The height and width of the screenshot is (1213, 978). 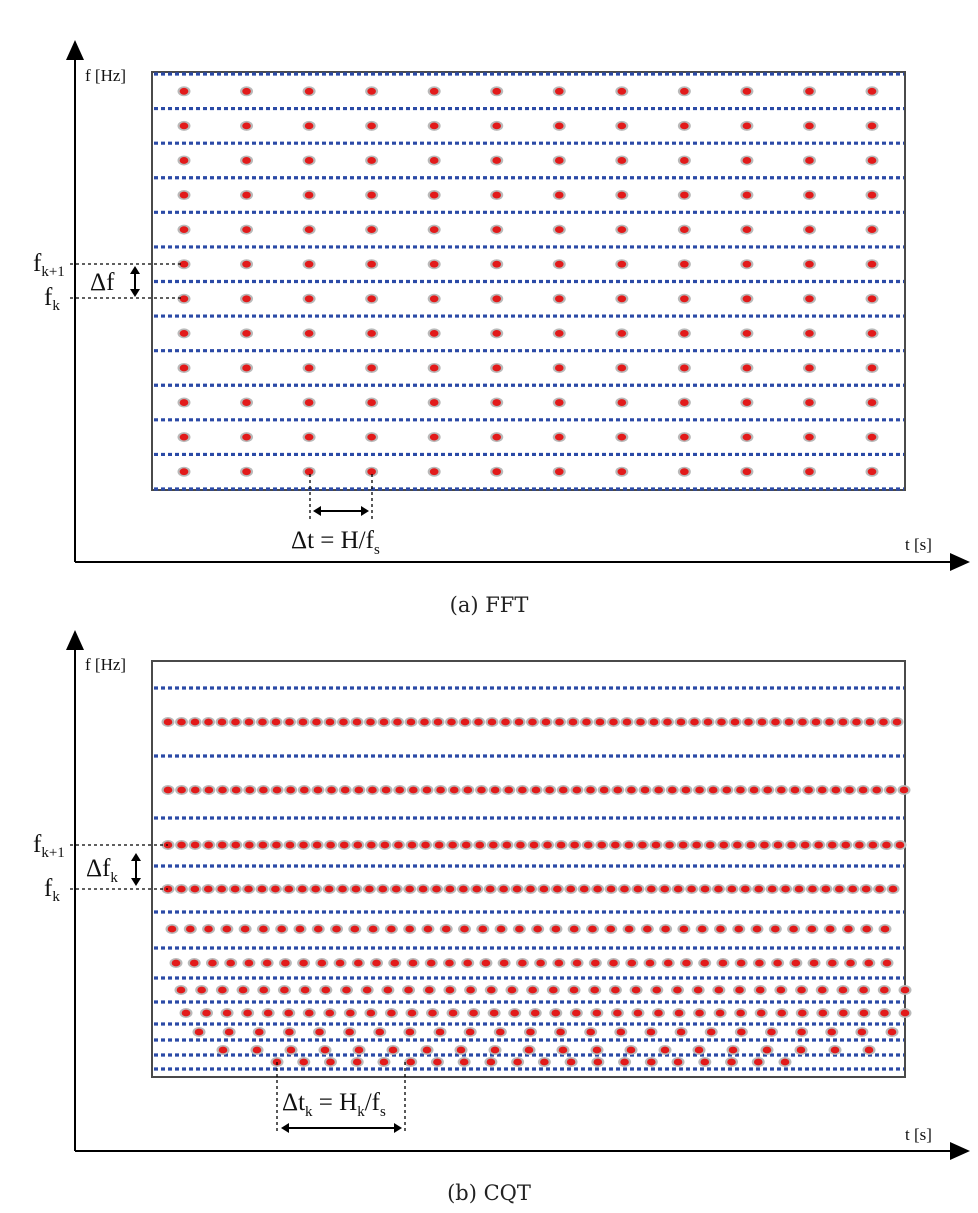 I want to click on cqt-y-axis-label: f [Hz], so click(x=105, y=664).